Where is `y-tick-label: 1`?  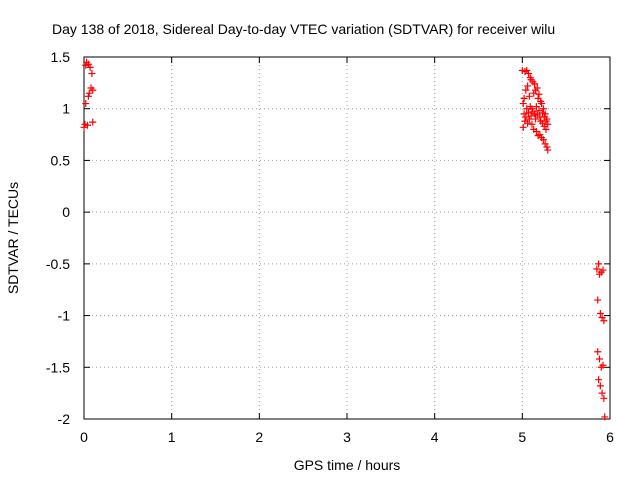 y-tick-label: 1 is located at coordinates (66, 109).